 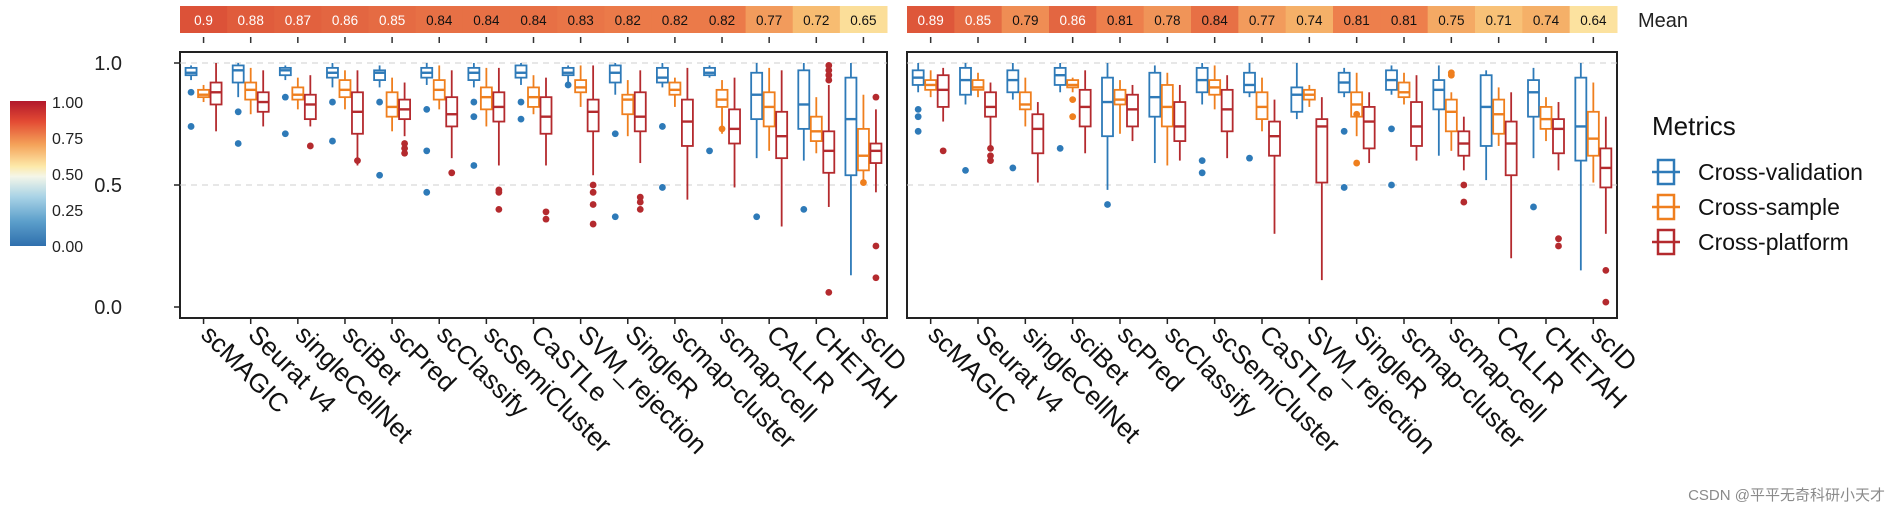 What do you see at coordinates (1780, 172) in the screenshot?
I see `legend-label: Cross-validation` at bounding box center [1780, 172].